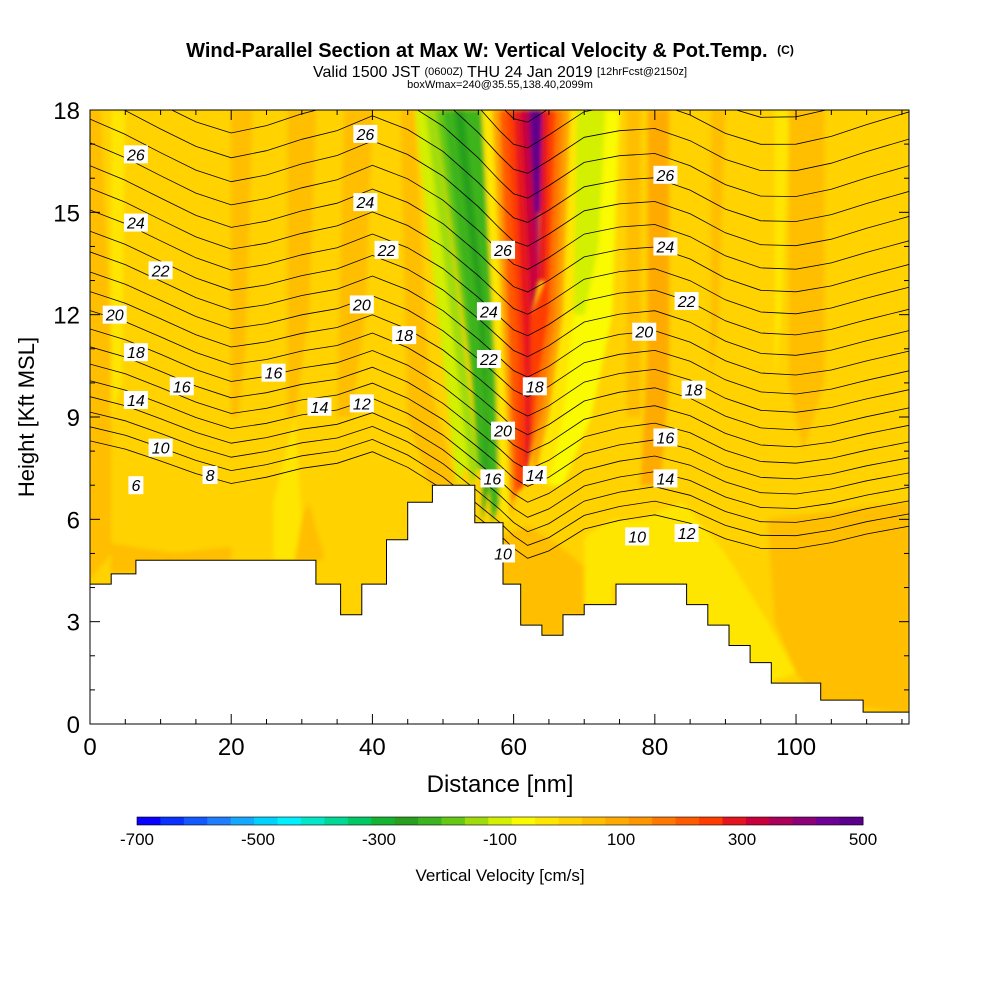 This screenshot has width=1000, height=1000. What do you see at coordinates (642, 72) in the screenshot?
I see `subtitle-forecast: [12hrFcst@2150z]` at bounding box center [642, 72].